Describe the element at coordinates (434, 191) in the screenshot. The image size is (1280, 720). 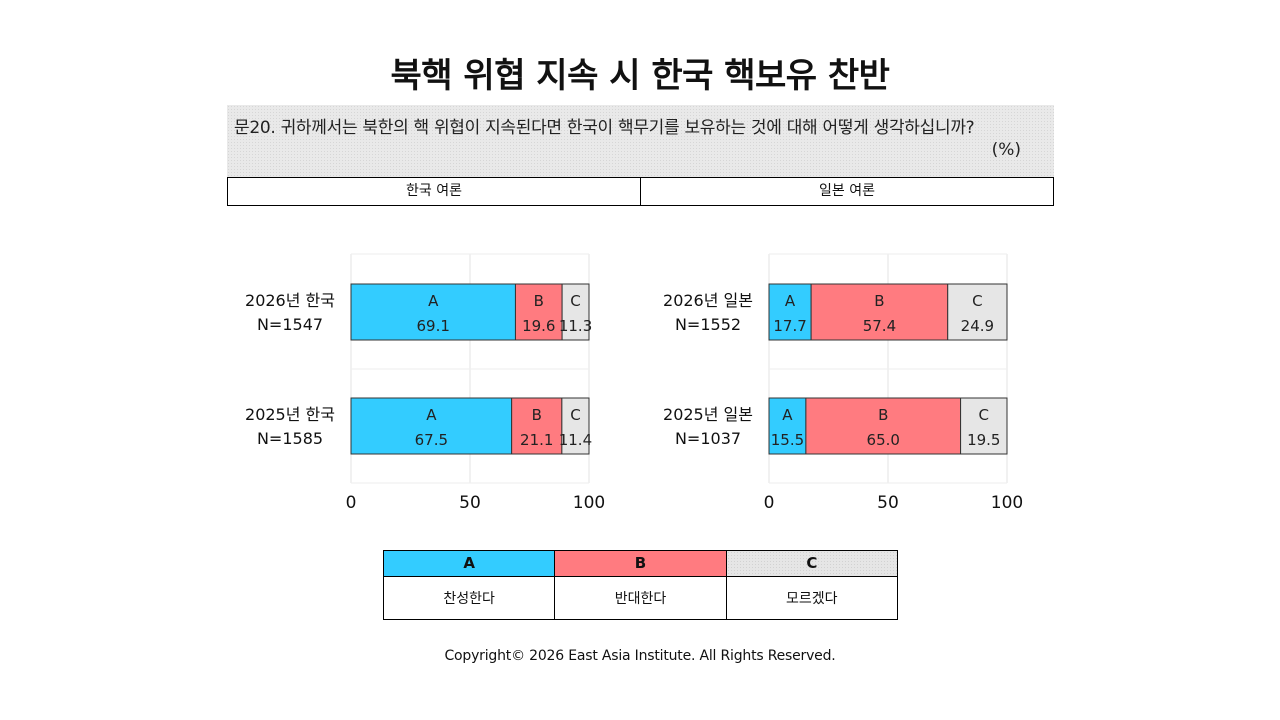
I see `panel-header-korea: 한국 여론` at that location.